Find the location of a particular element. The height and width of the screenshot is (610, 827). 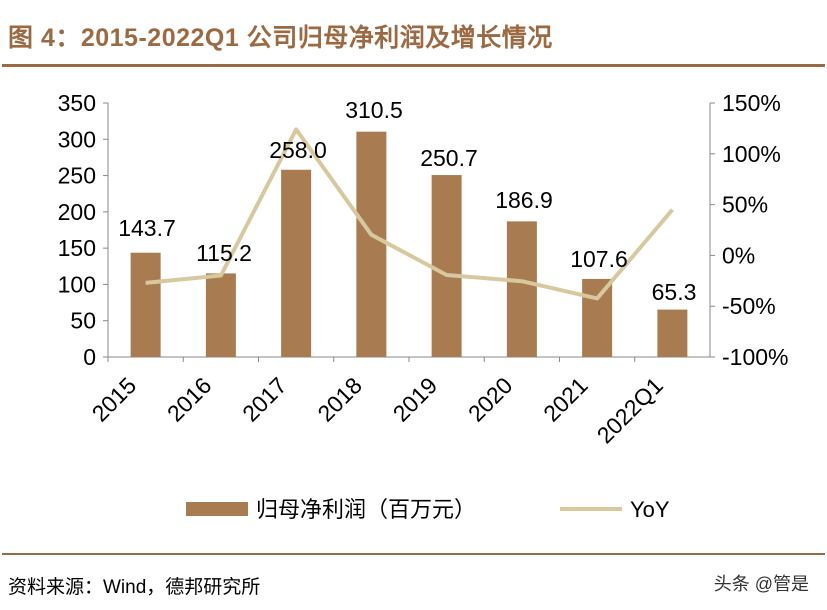

left-tick-label: 350 is located at coordinates (77, 103).